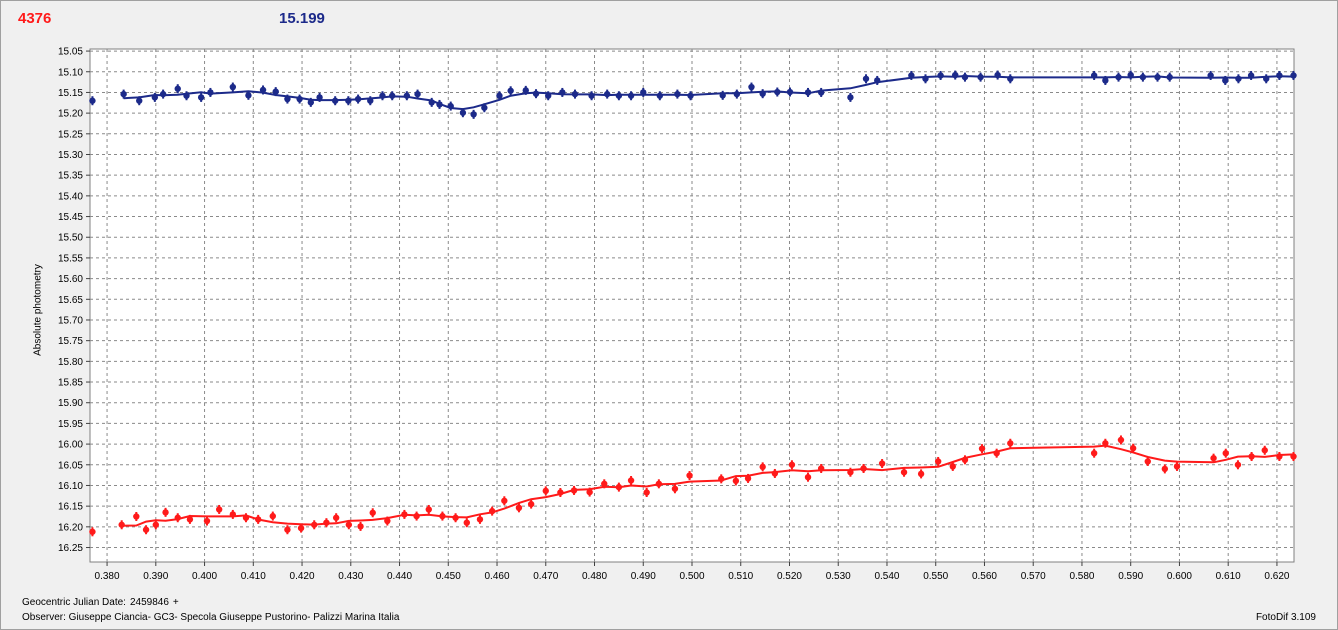  Describe the element at coordinates (70, 155) in the screenshot. I see `y-tick-label: 15.30` at that location.